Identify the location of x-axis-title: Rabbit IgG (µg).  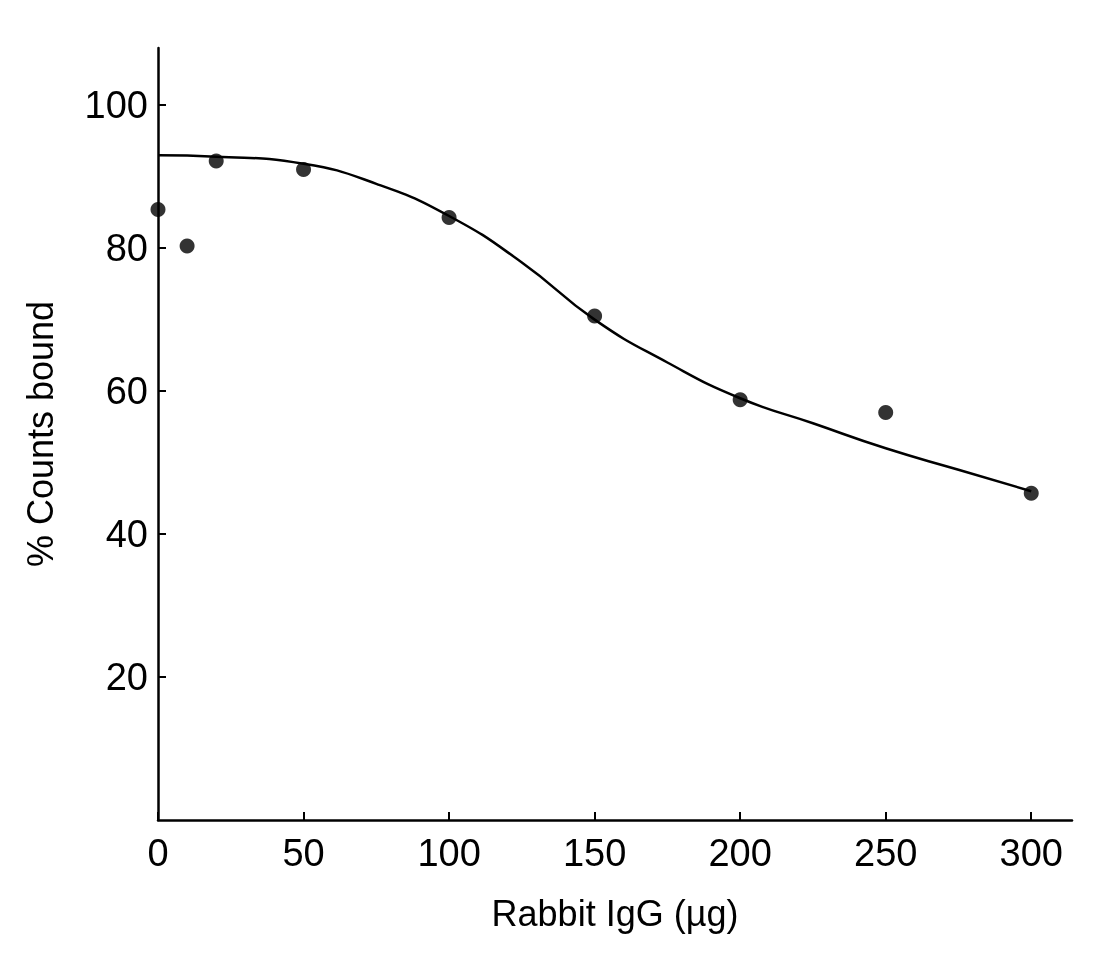
(615, 913).